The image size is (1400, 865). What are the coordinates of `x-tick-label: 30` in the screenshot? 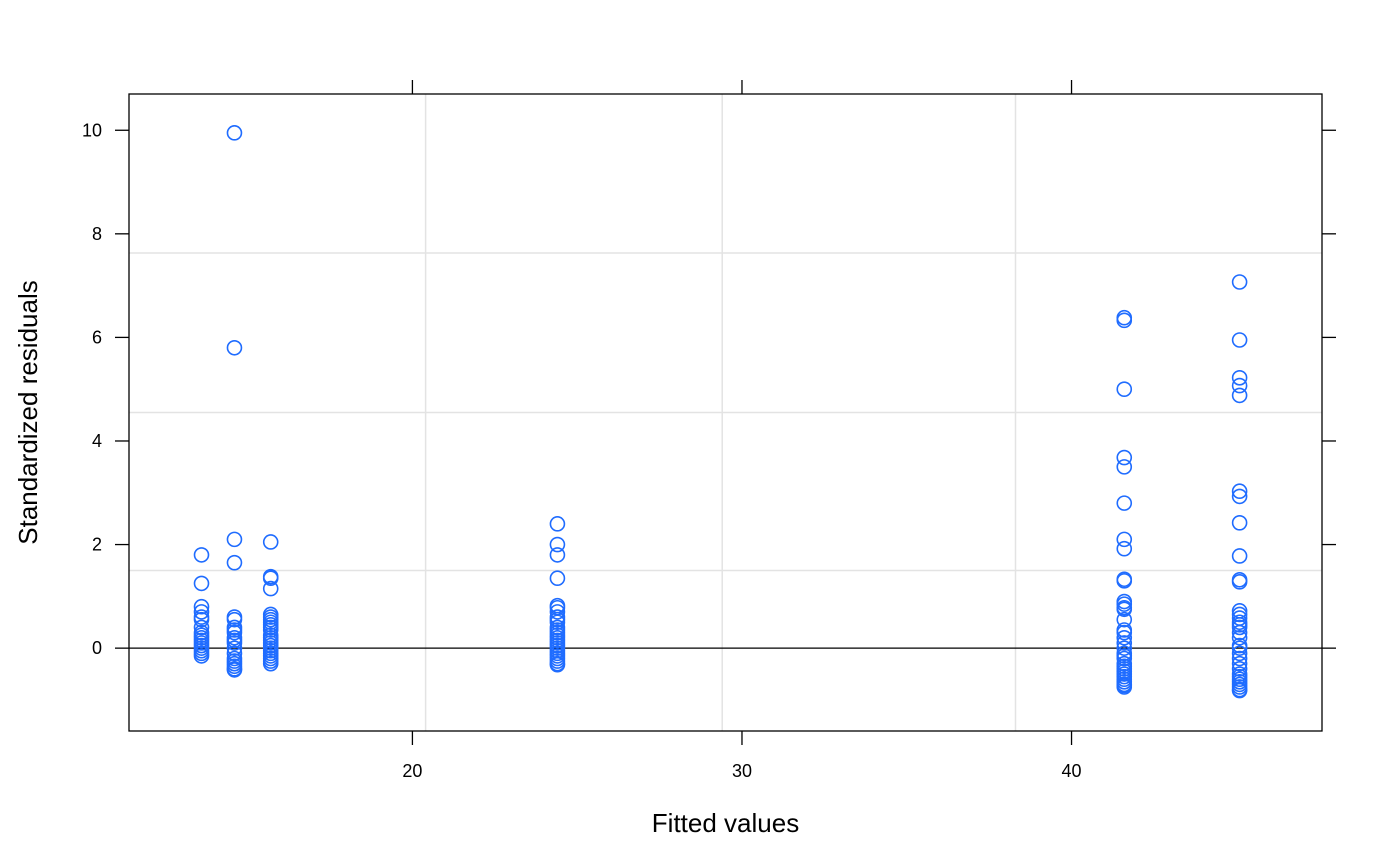 It's located at (742, 771).